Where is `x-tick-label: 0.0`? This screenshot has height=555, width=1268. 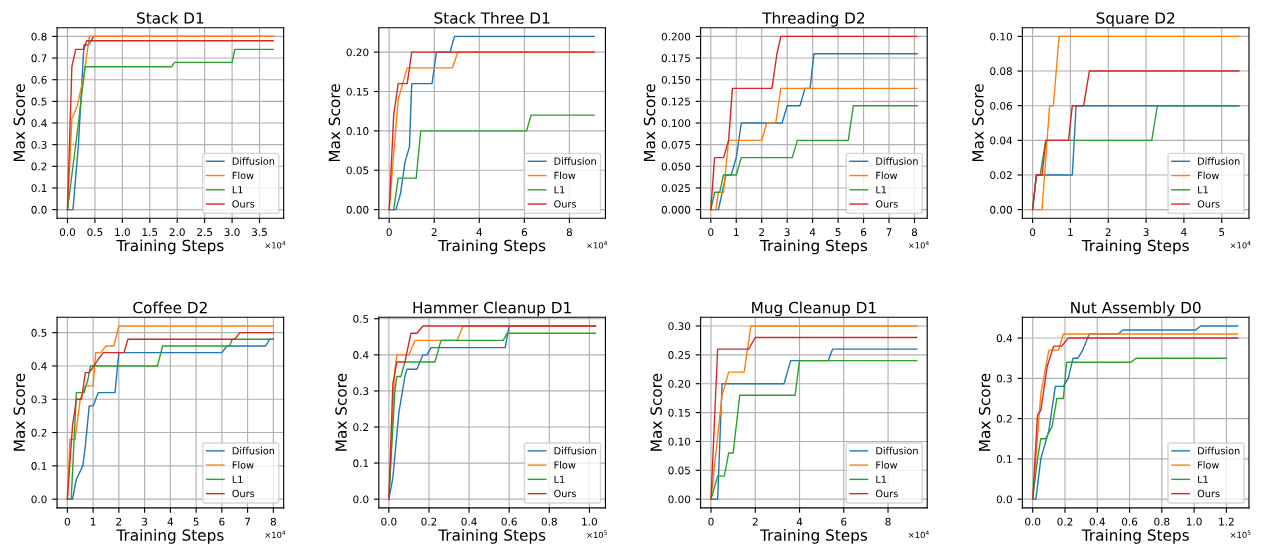 x-tick-label: 0.0 is located at coordinates (67, 232).